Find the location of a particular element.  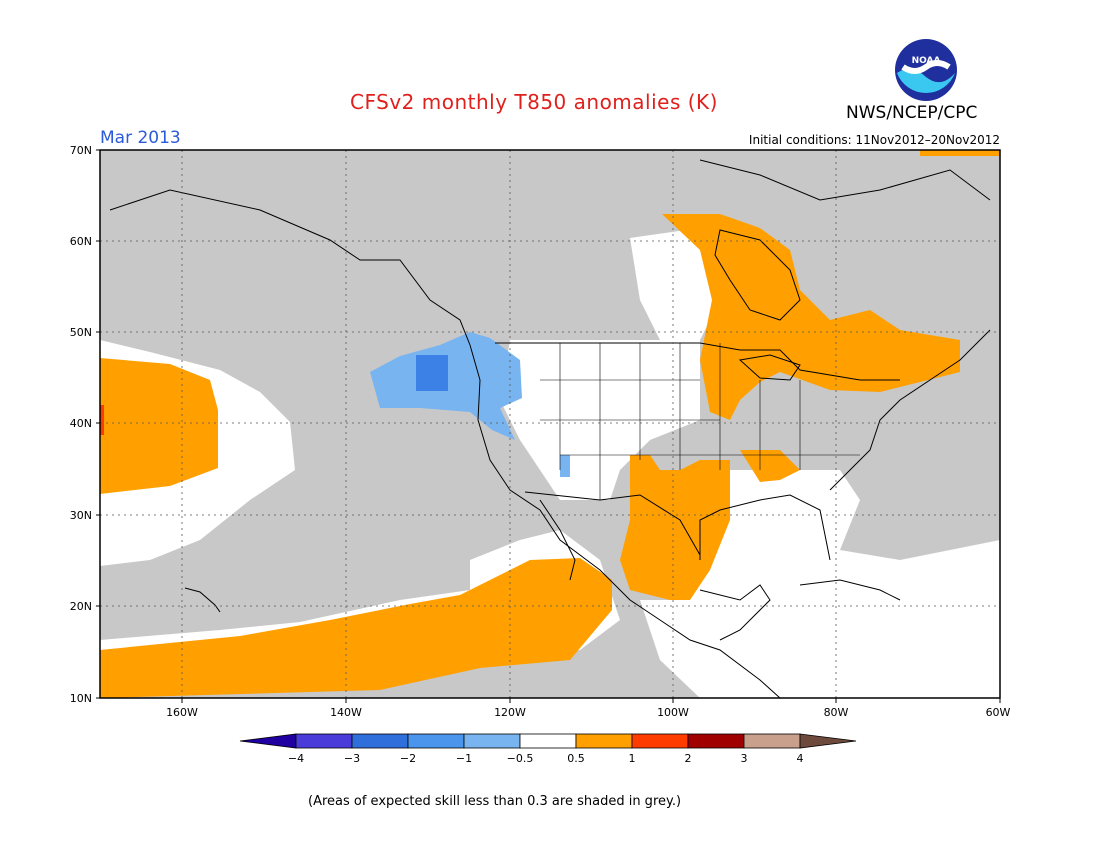

white-south-us is located at coordinates (785, 505).